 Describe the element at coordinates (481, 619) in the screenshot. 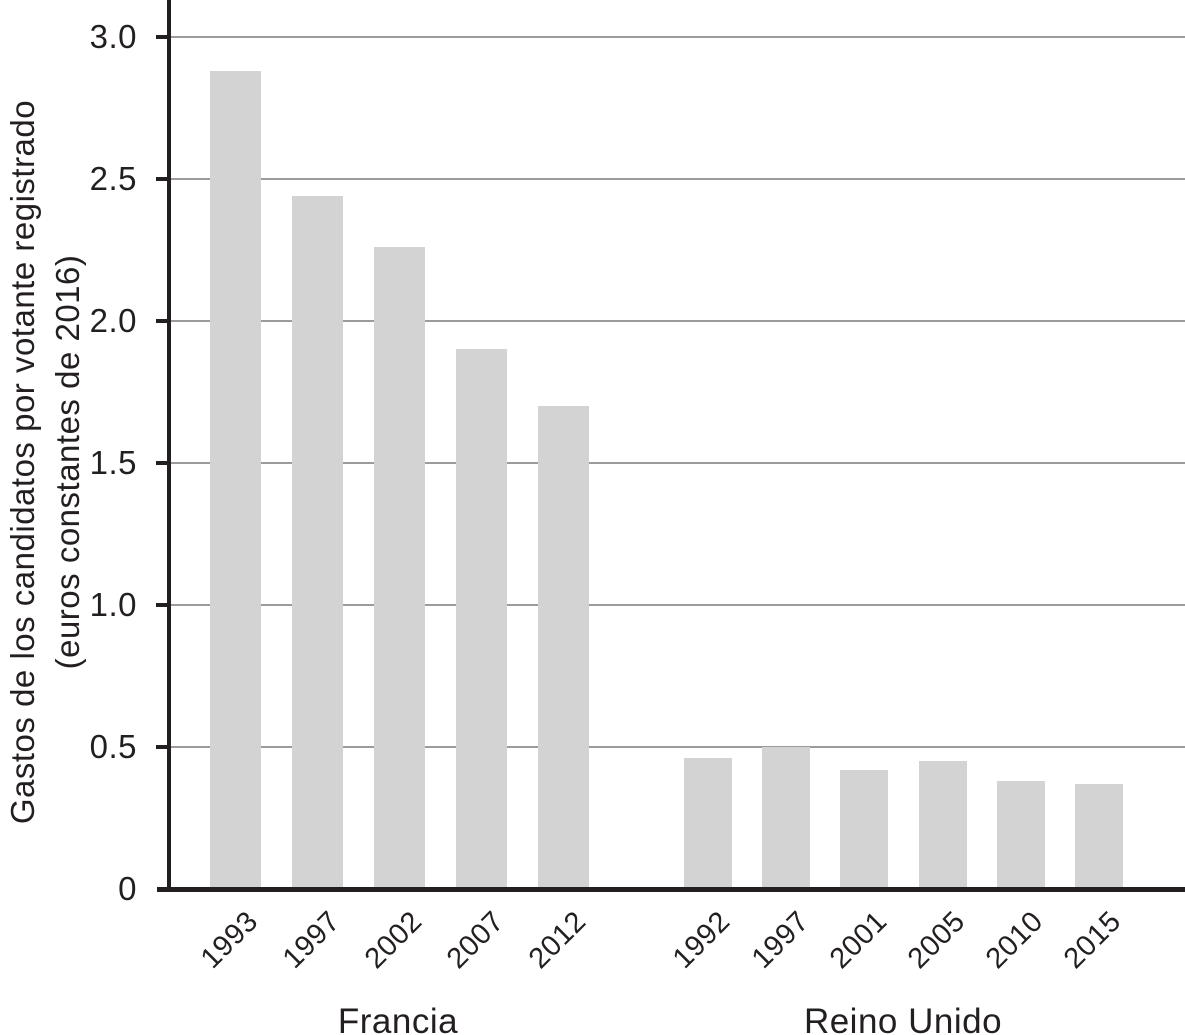

I see `bar-francia-2007` at that location.